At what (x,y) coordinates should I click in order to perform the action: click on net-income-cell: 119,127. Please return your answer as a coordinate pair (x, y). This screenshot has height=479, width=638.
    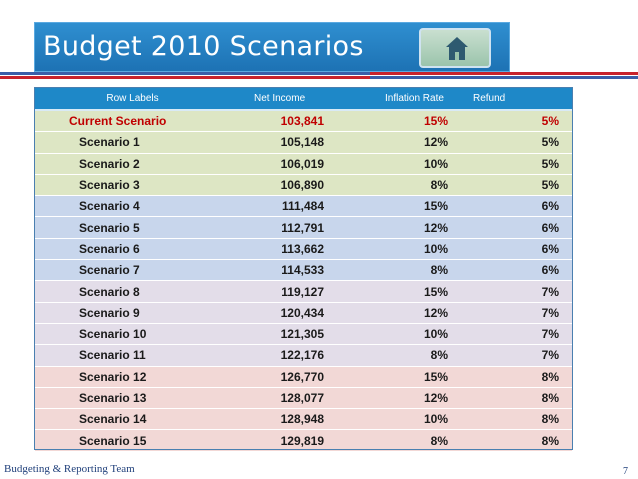
    Looking at the image, I should click on (285, 291).